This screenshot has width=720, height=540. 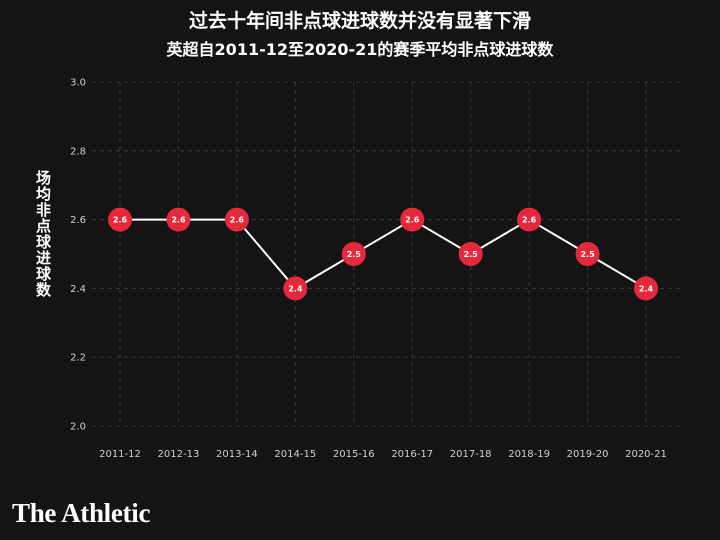 I want to click on x-tick-label: 2019-20, so click(x=588, y=454).